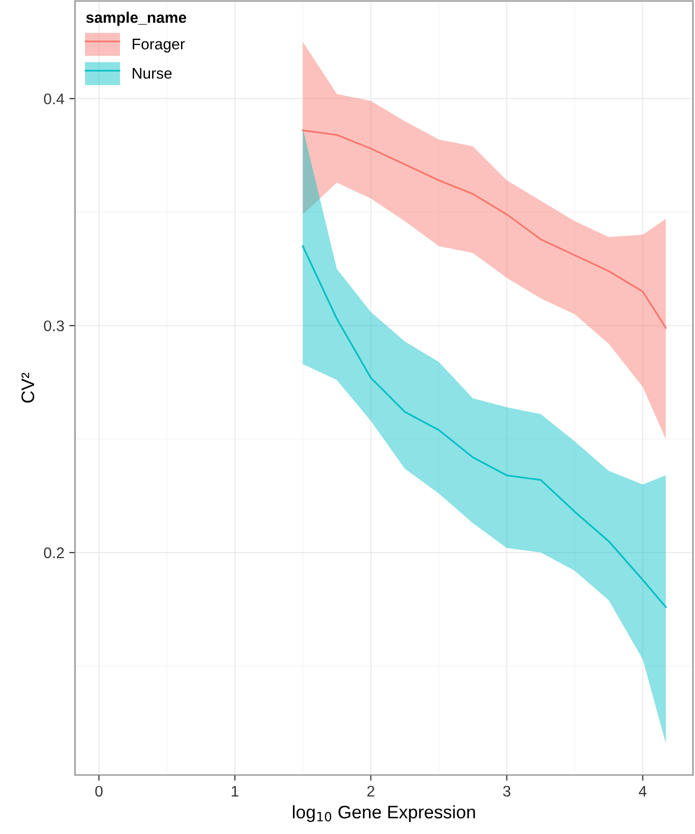 This screenshot has height=834, width=695. Describe the element at coordinates (484, 229) in the screenshot. I see `line-series` at that location.